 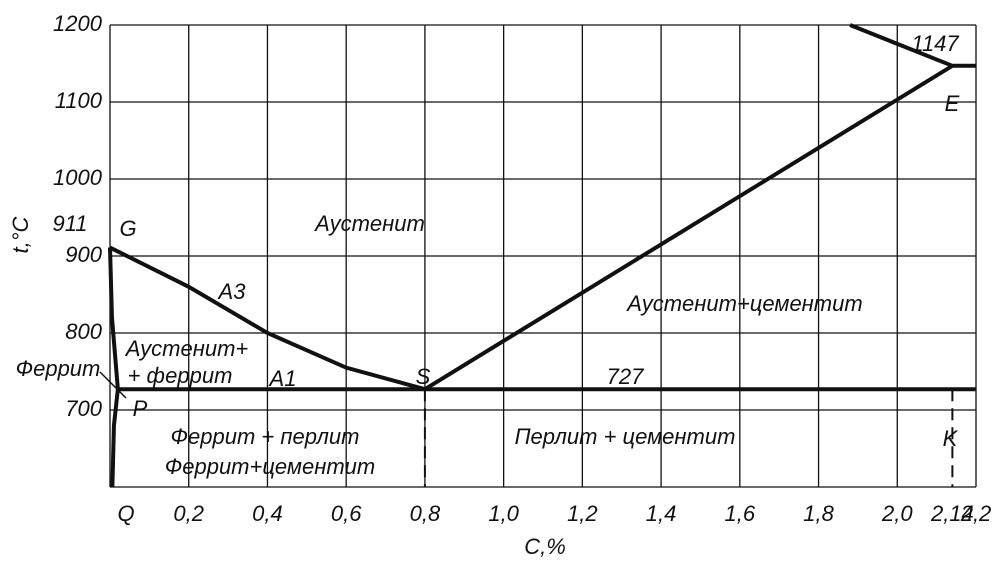 I want to click on annotation: Перлит + цементит, so click(x=625, y=436).